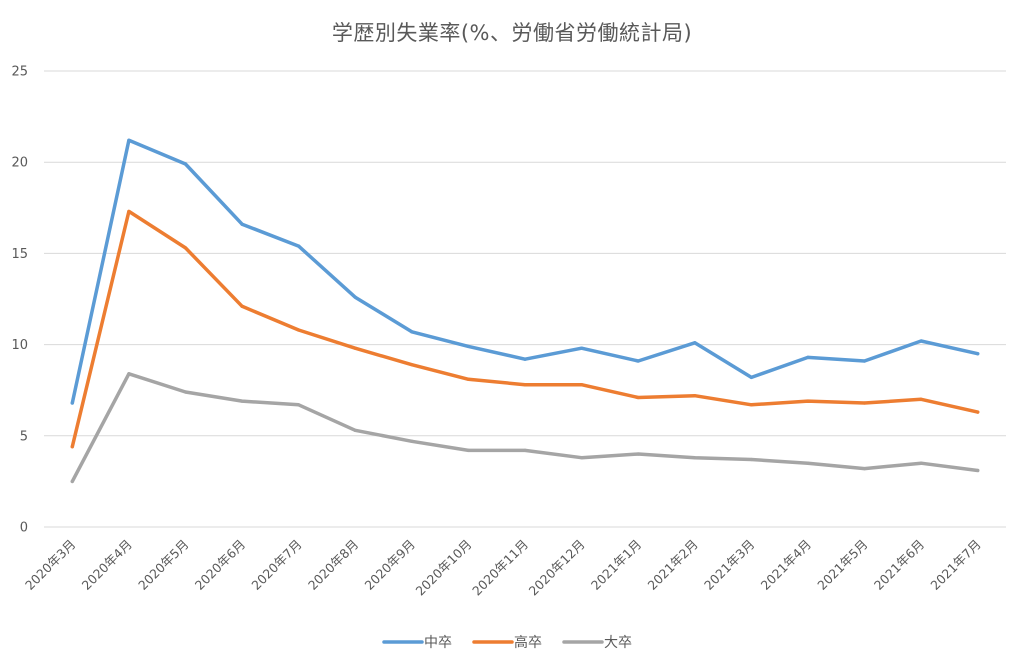 The width and height of the screenshot is (1024, 667). I want to click on y-tick-label: 5, so click(24, 436).